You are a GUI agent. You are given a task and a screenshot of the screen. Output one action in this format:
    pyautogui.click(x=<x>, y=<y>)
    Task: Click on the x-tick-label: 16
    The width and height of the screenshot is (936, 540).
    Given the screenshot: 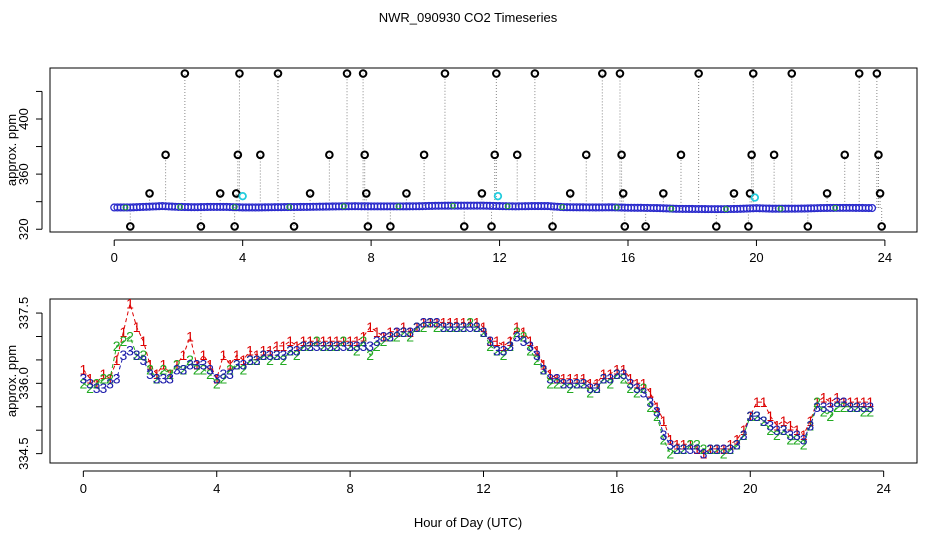 What is the action you would take?
    pyautogui.click(x=628, y=257)
    